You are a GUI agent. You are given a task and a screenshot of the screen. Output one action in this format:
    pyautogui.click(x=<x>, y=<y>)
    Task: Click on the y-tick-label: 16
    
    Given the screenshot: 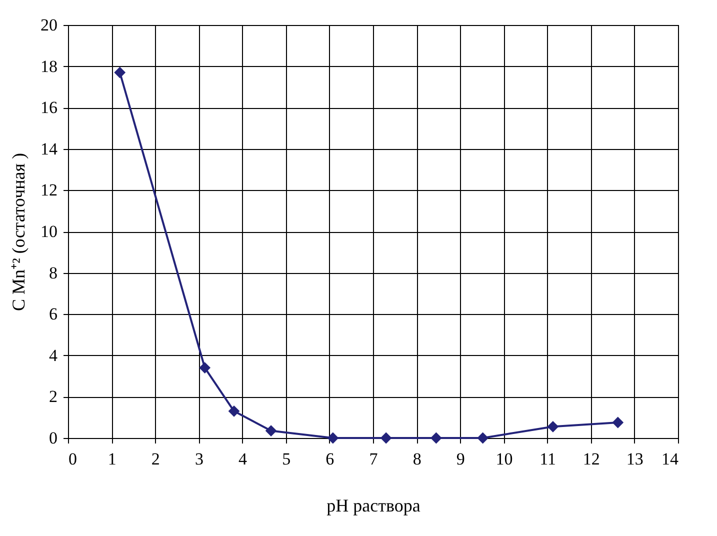 What is the action you would take?
    pyautogui.click(x=49, y=108)
    